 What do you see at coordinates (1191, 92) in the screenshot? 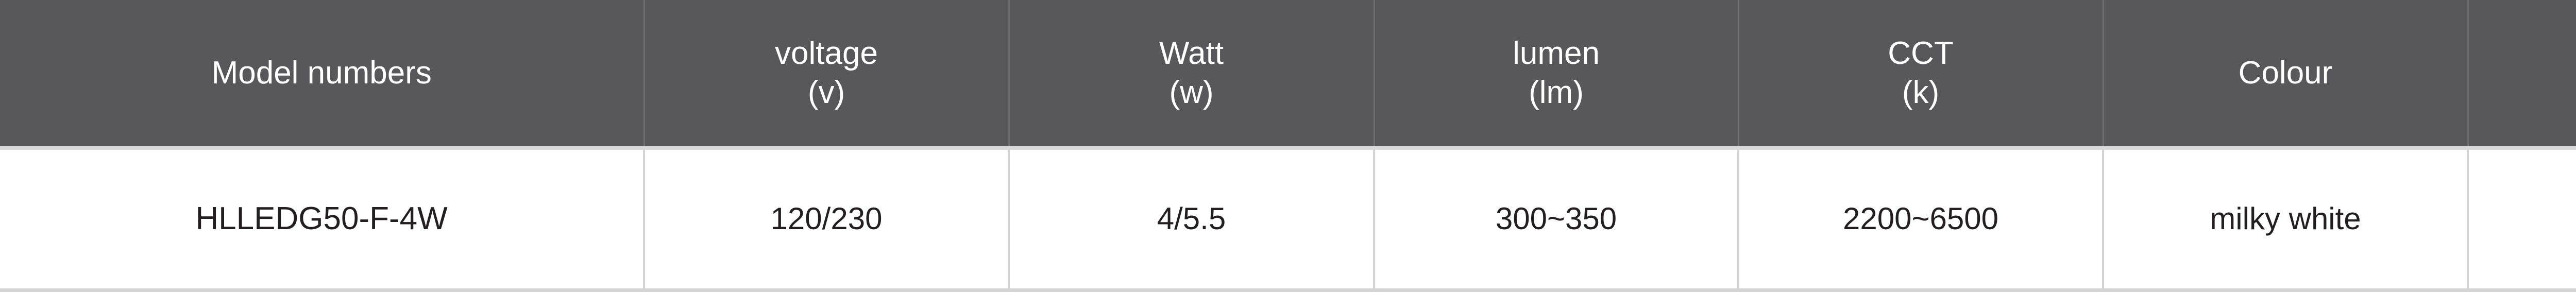
I see `column-header-watt-line2: (w)` at bounding box center [1191, 92].